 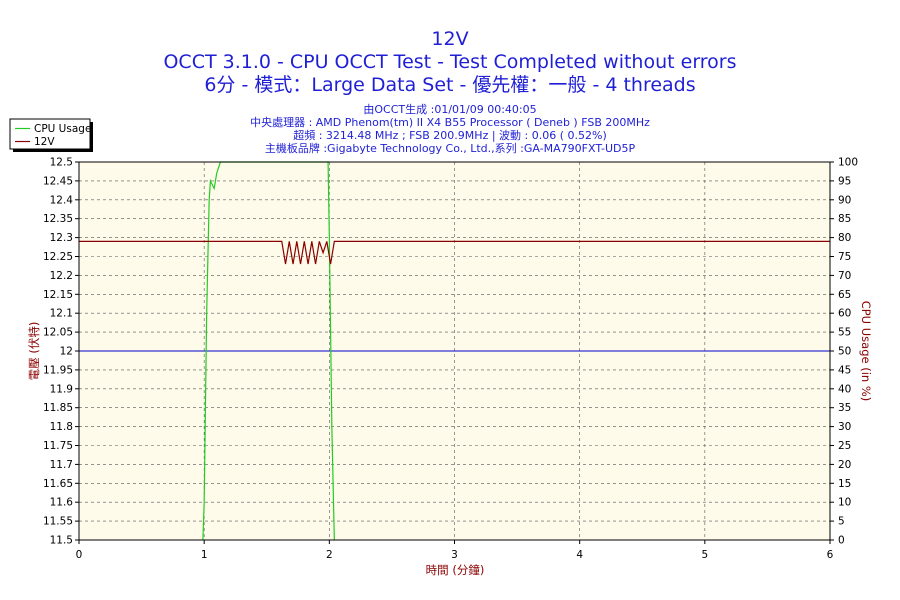 I want to click on y-left-tick-label: 12, so click(x=66, y=352).